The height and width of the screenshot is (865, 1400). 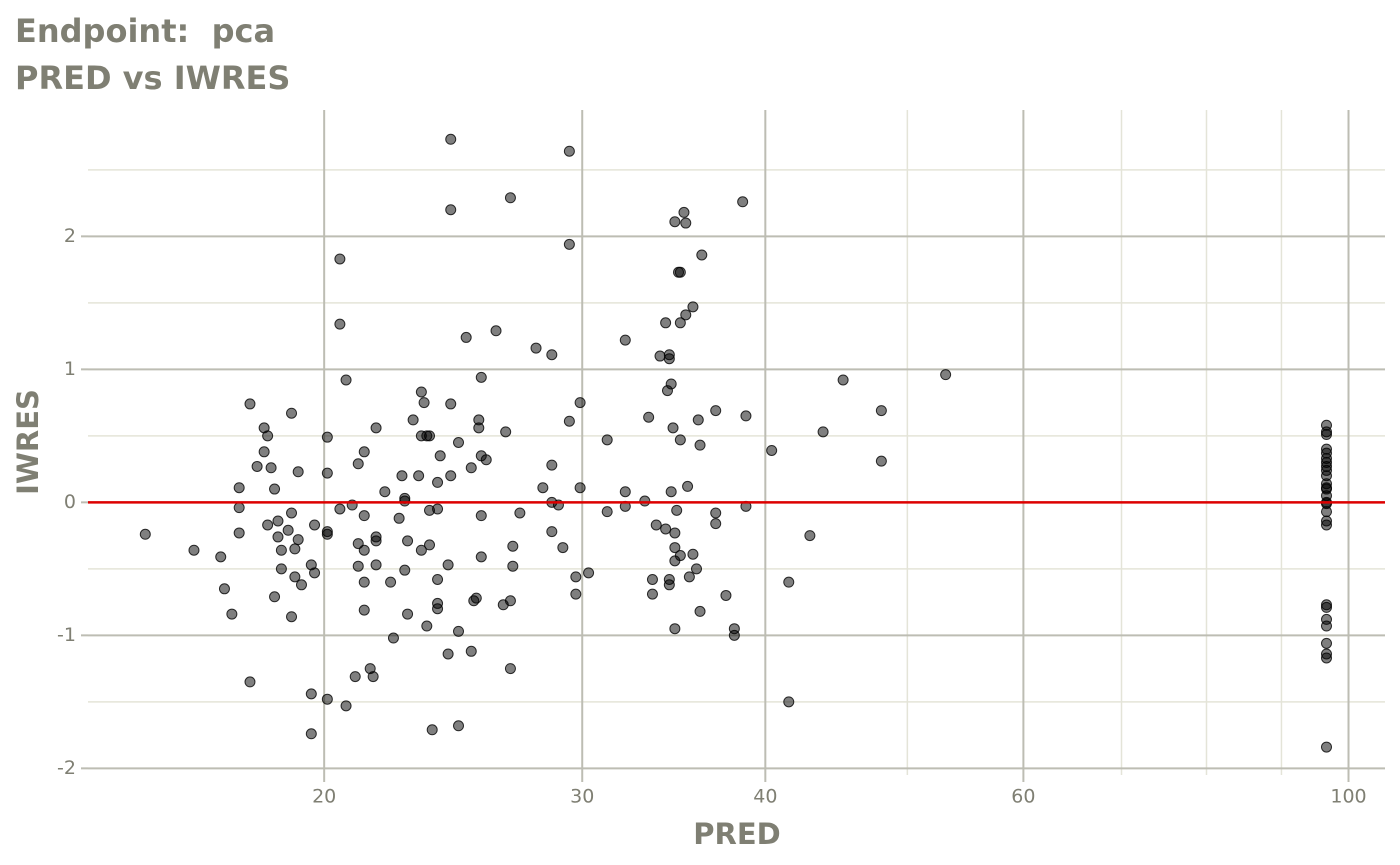 What do you see at coordinates (66, 768) in the screenshot?
I see `y-tick-label: -2` at bounding box center [66, 768].